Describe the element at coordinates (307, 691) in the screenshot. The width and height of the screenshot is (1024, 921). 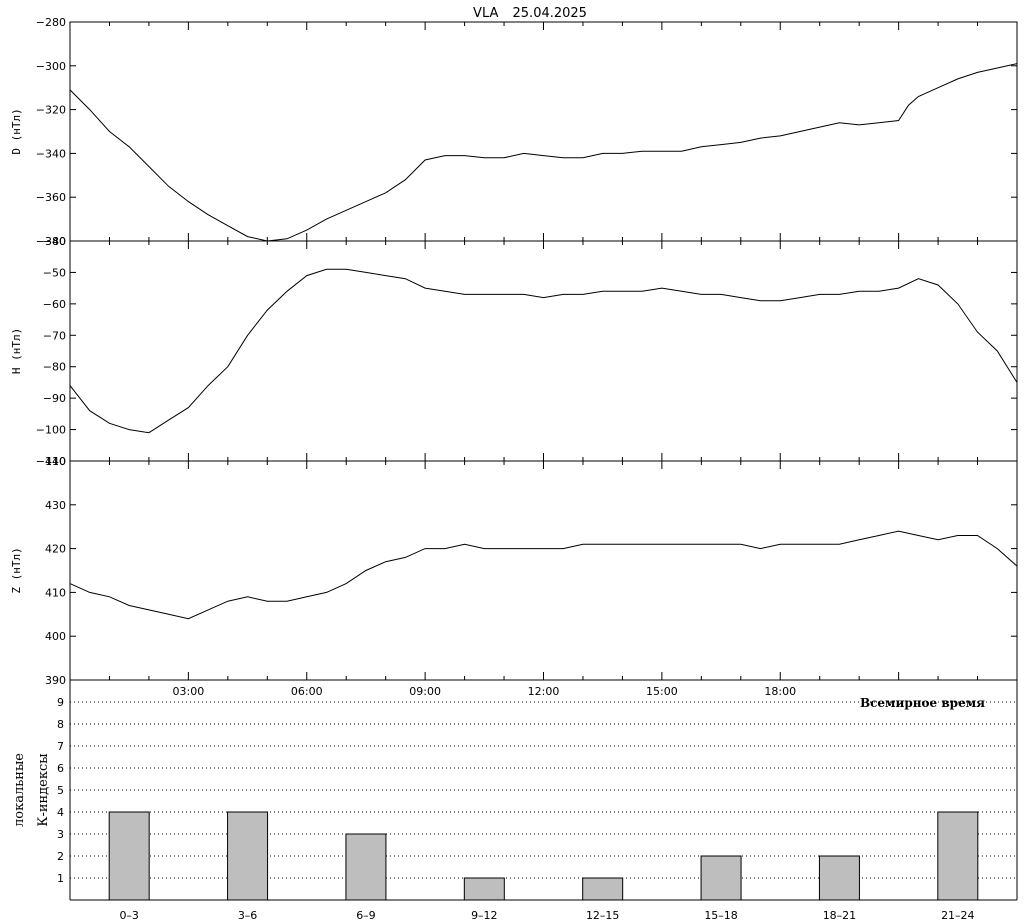
I see `time-tick-label: 06:00` at that location.